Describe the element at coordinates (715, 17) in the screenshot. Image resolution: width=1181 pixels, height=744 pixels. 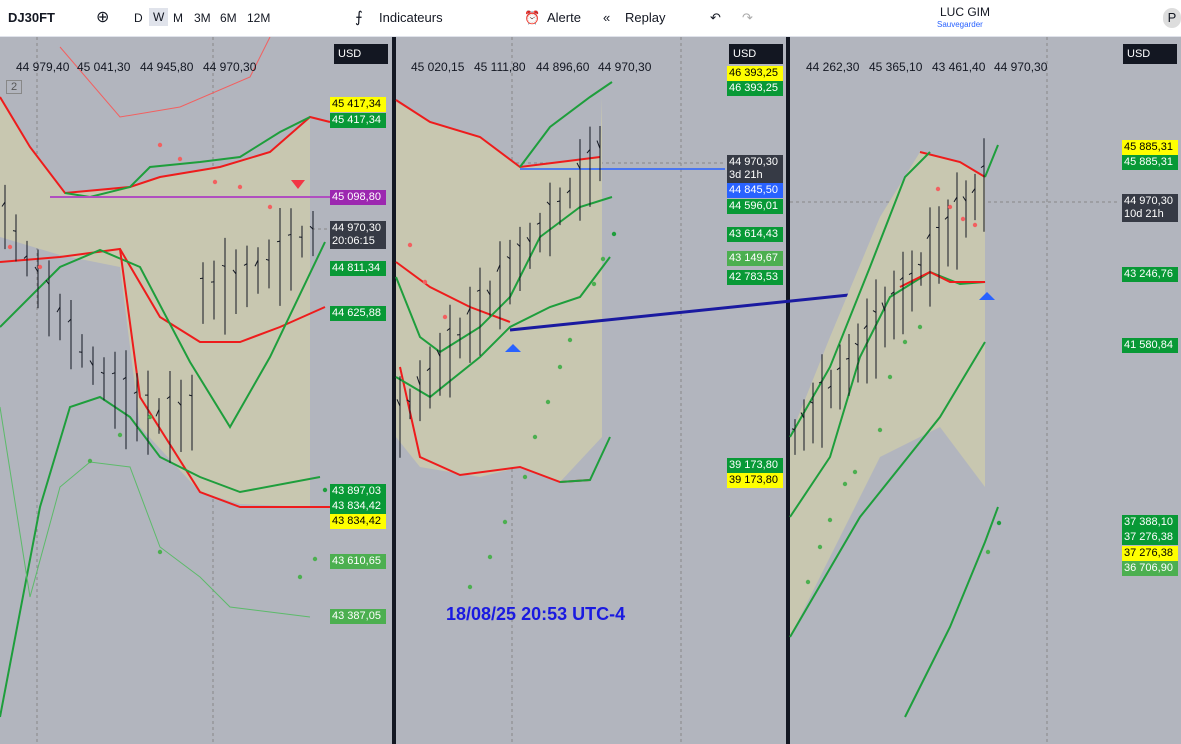
I see `undo: ↶` at that location.